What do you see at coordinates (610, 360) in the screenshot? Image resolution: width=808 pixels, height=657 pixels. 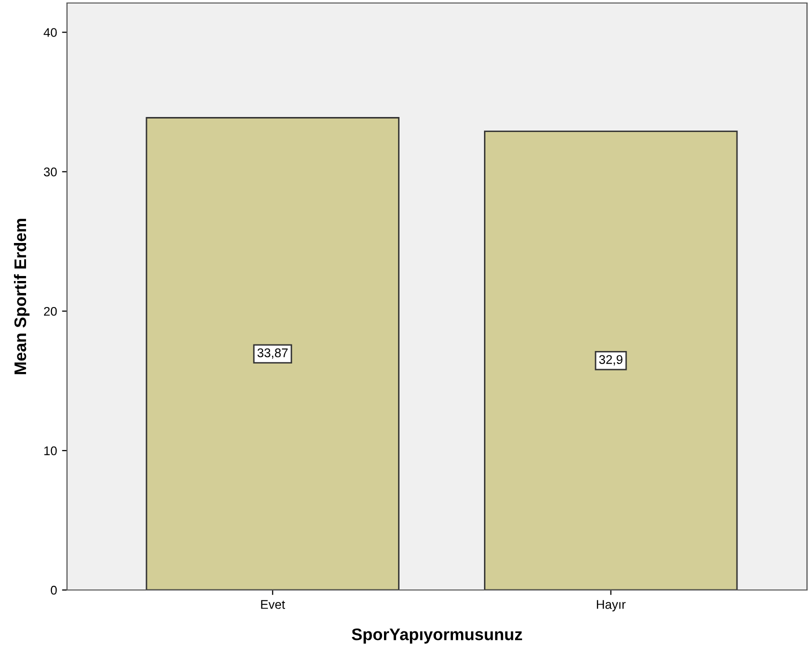 I see `data-label: 32,9` at bounding box center [610, 360].